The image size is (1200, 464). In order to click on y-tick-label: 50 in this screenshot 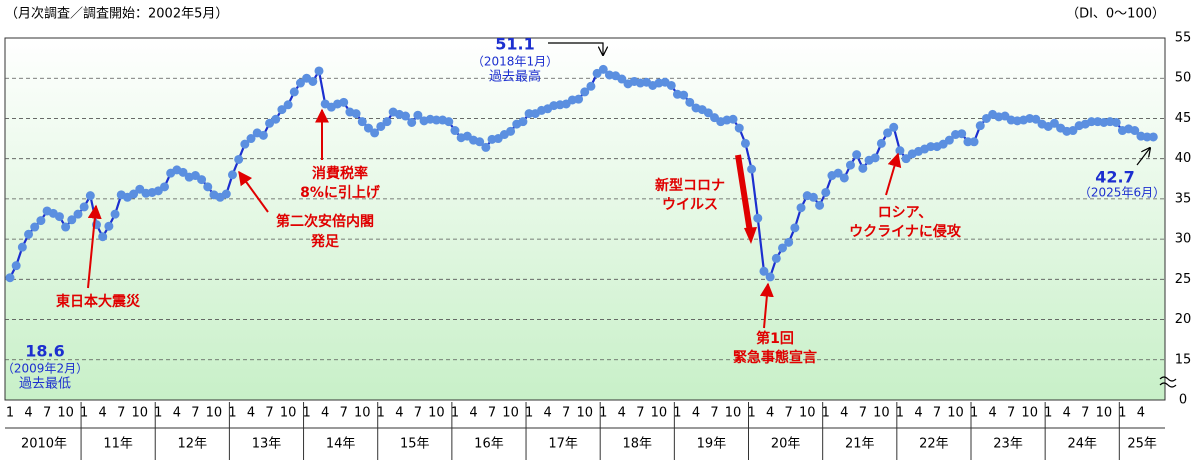, I will do `click(1183, 78)`.